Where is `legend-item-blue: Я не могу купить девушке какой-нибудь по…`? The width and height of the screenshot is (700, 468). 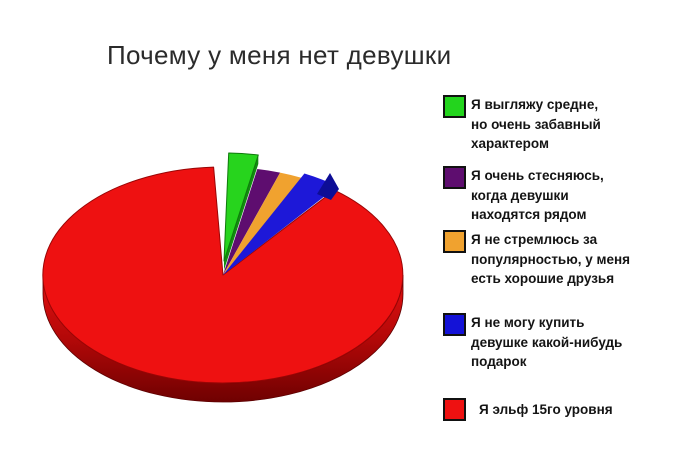
legend-item-blue: Я не могу купить девушке какой-нибудь по… is located at coordinates (566, 342).